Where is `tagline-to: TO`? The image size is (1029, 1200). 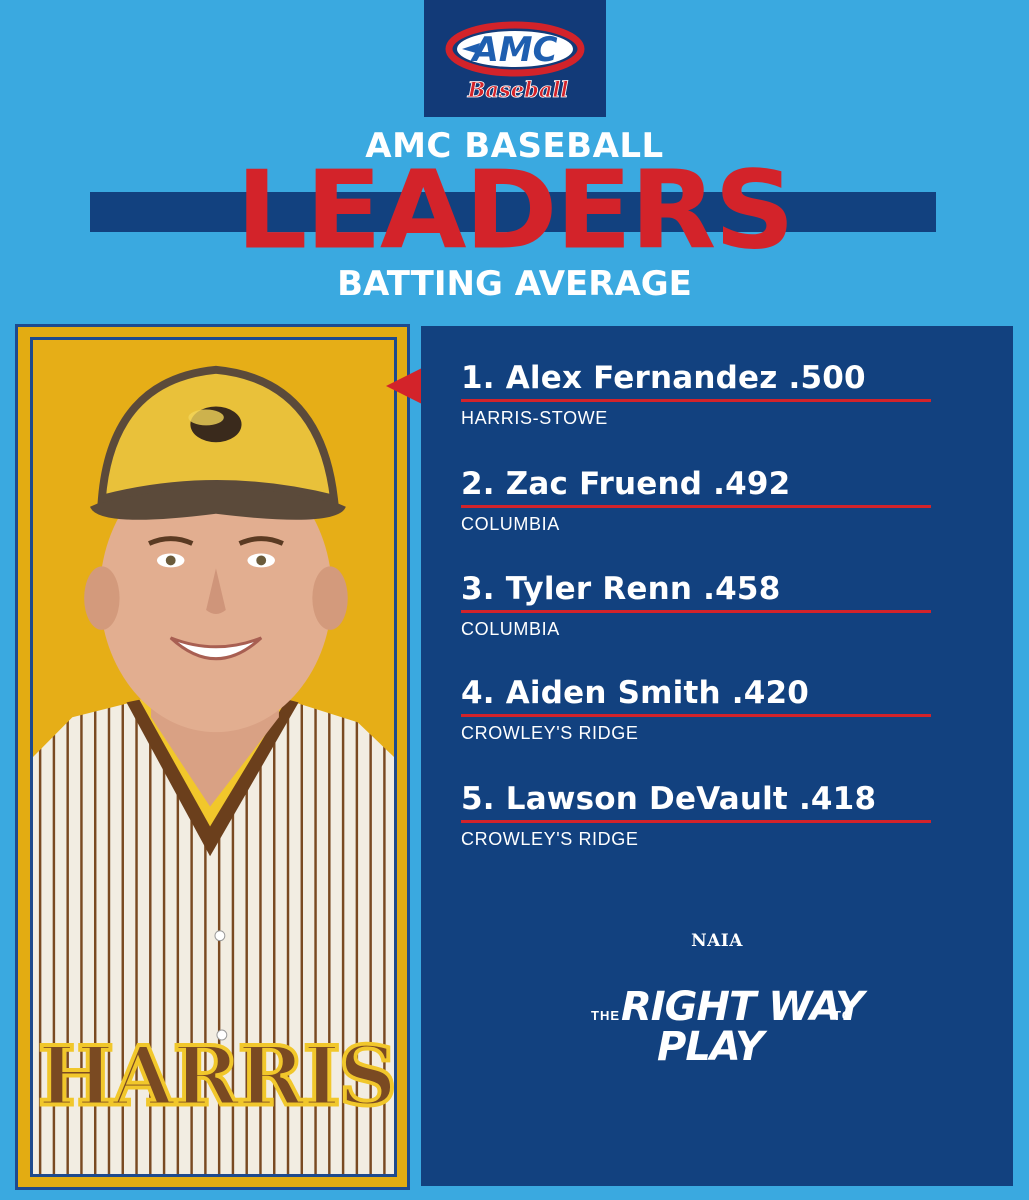
tagline-to: TO is located at coordinates (843, 1015).